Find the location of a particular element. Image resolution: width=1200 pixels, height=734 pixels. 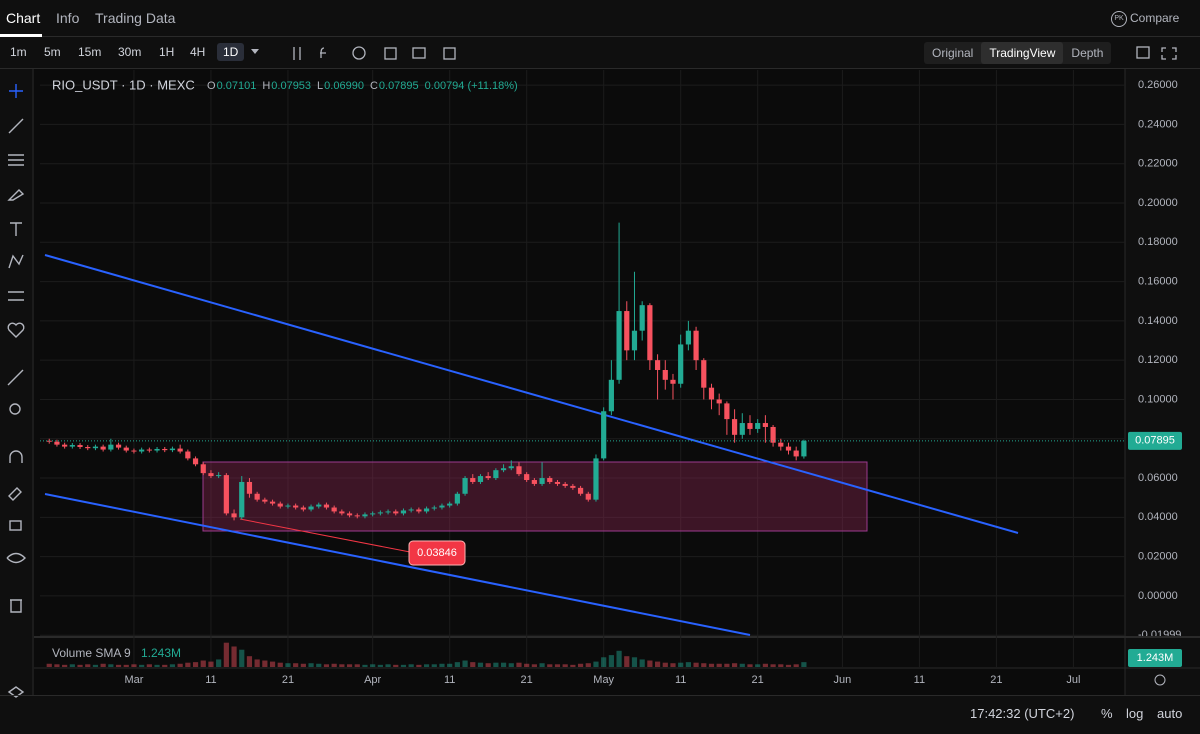

y-tick-label: 0.06000 is located at coordinates (1158, 478).